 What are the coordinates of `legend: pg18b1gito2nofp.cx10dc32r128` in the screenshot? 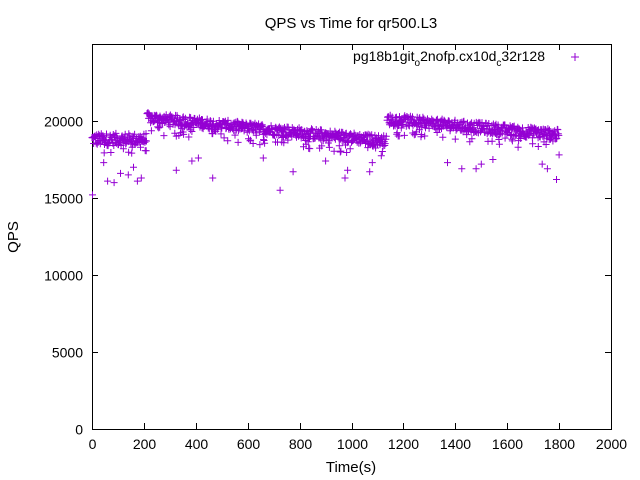 It's located at (466, 58).